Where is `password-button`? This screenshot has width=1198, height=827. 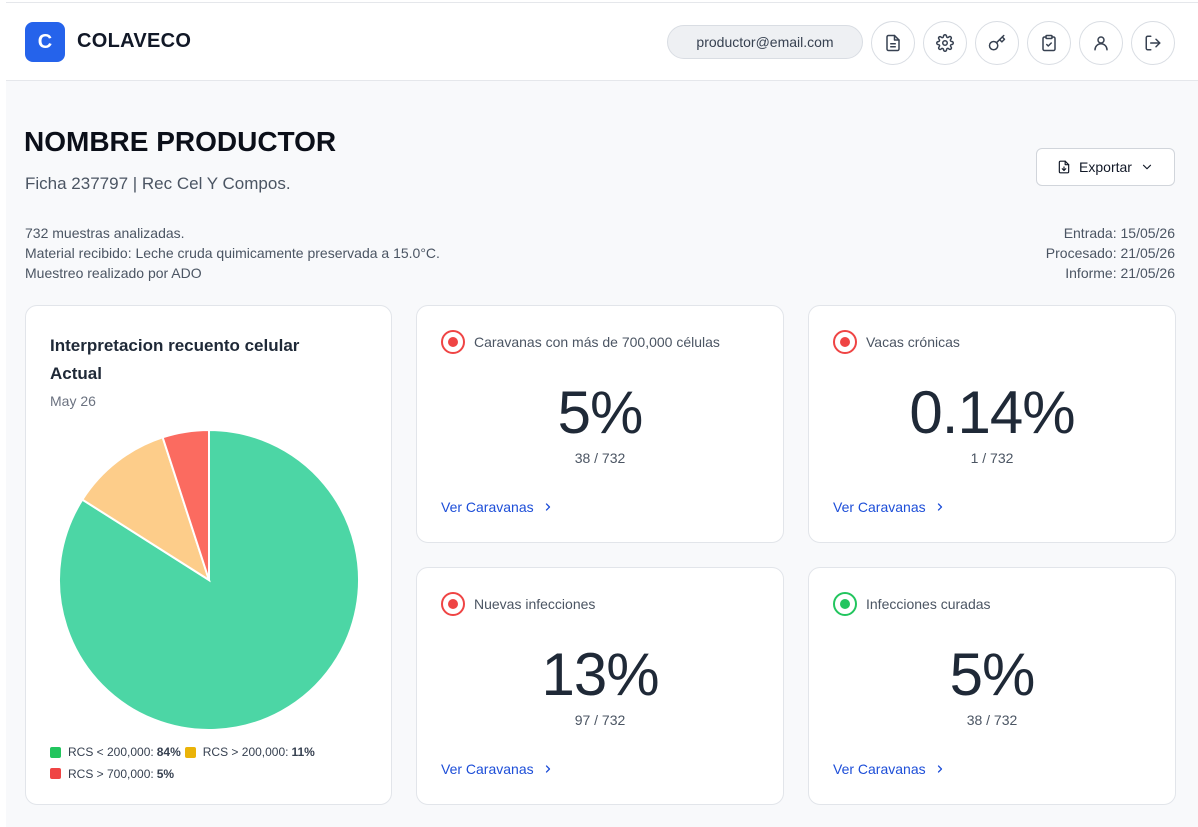
password-button is located at coordinates (997, 43).